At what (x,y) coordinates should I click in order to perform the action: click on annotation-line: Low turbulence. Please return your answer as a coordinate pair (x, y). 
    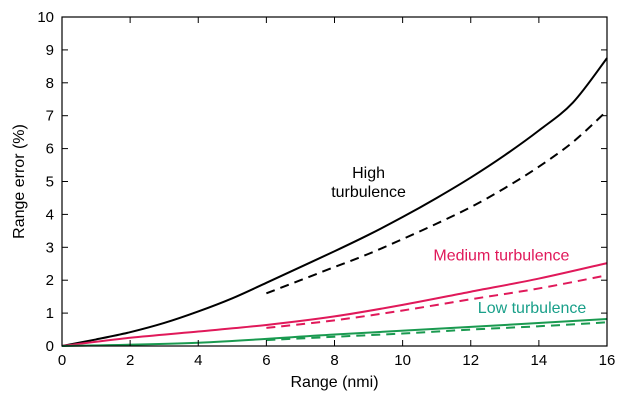
    Looking at the image, I should click on (532, 308).